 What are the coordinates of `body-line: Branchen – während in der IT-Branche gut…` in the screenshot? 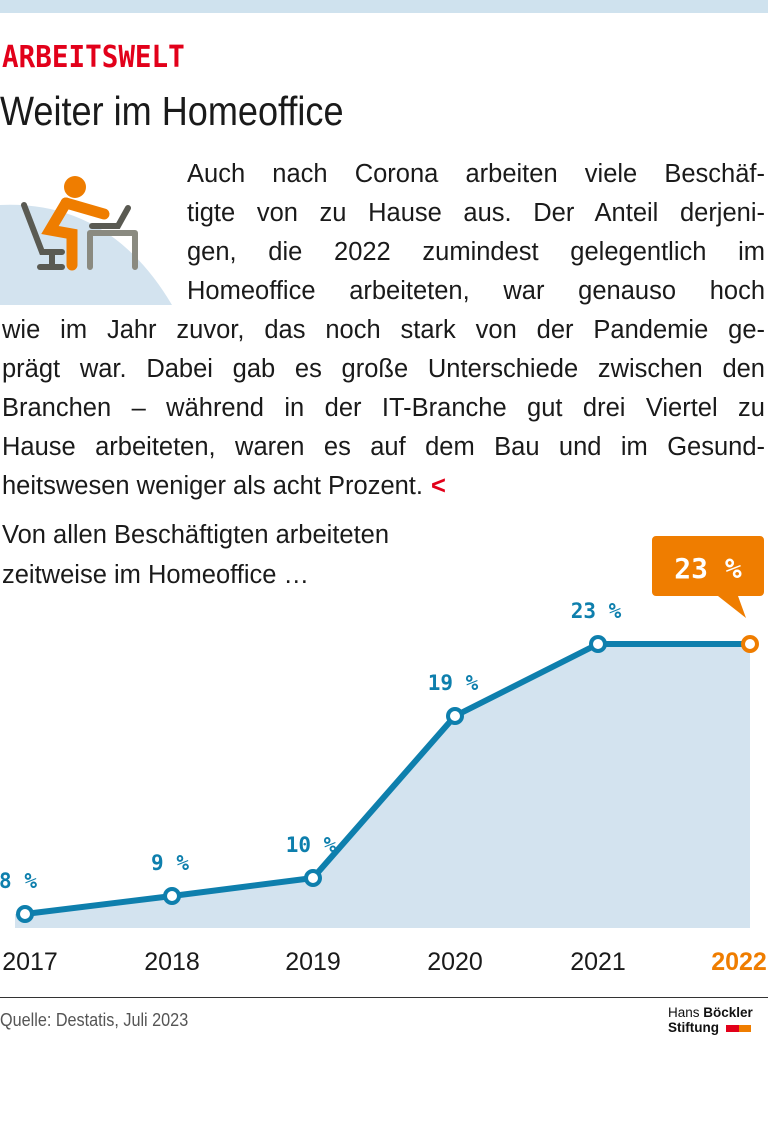 It's located at (383, 408).